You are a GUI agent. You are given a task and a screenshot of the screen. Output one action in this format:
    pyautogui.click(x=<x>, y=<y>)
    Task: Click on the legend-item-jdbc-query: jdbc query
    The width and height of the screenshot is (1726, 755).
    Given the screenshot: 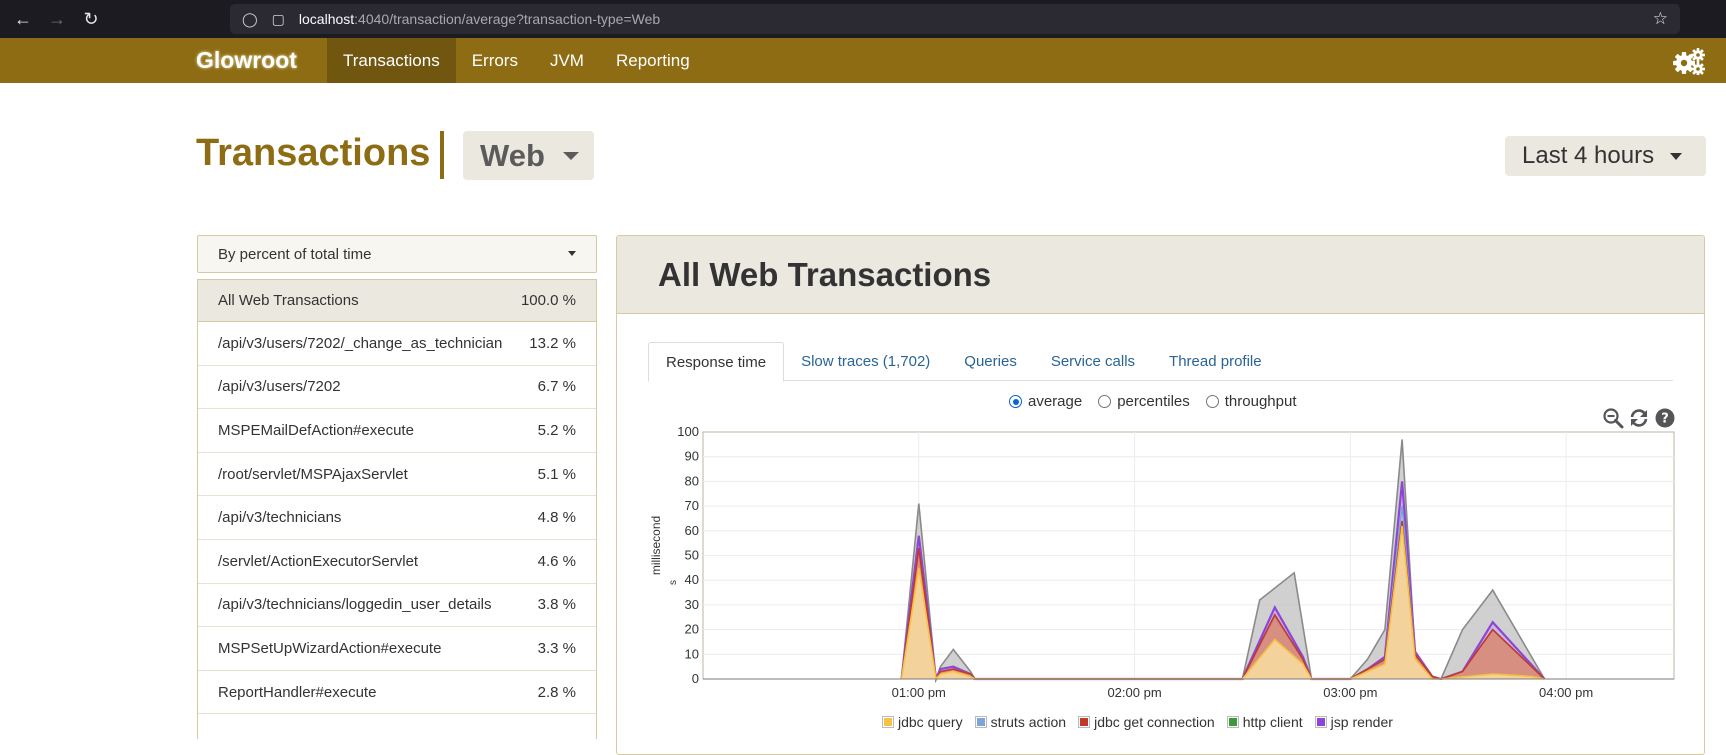 What is the action you would take?
    pyautogui.click(x=922, y=722)
    